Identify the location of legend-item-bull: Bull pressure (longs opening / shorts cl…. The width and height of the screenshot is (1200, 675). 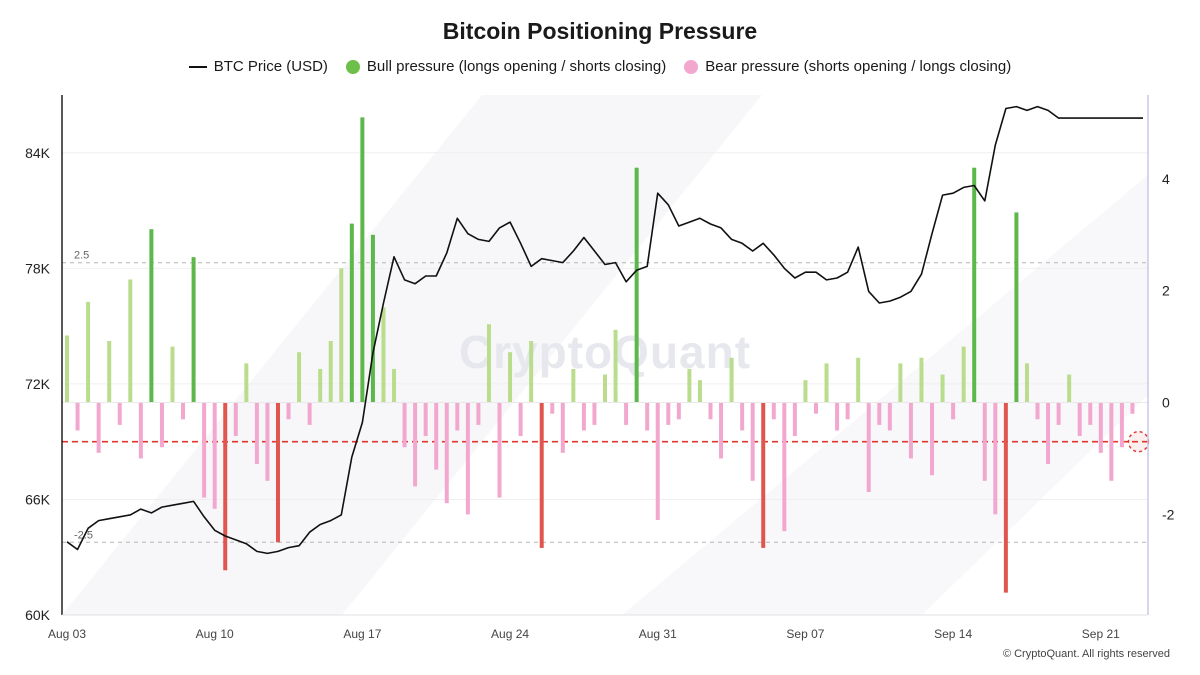
(505, 66).